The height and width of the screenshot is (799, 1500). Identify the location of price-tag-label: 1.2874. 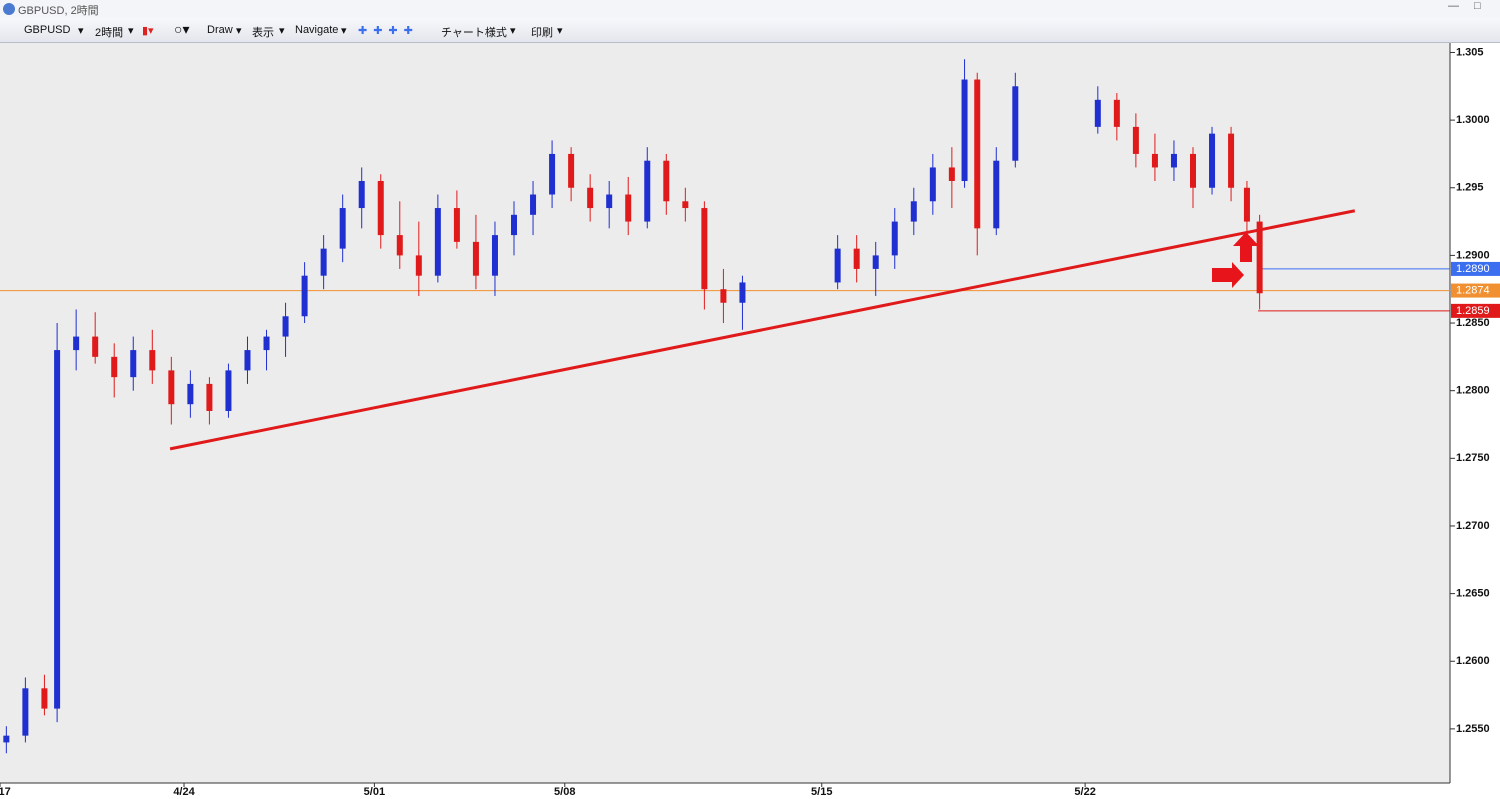
(1473, 290).